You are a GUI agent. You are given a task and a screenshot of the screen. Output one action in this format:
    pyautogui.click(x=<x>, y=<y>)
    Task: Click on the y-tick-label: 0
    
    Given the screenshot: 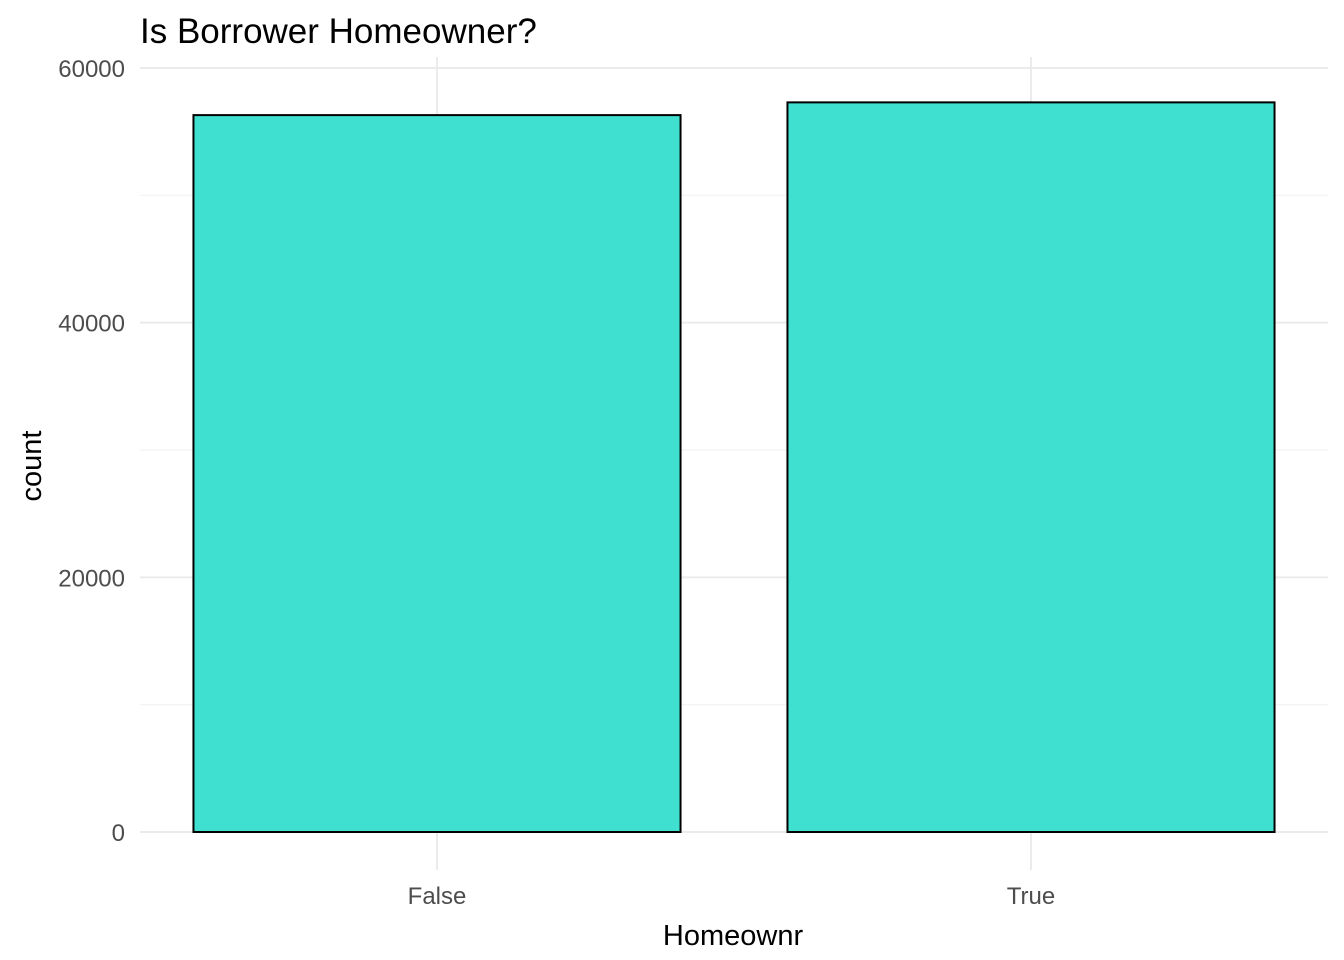 What is the action you would take?
    pyautogui.click(x=118, y=833)
    